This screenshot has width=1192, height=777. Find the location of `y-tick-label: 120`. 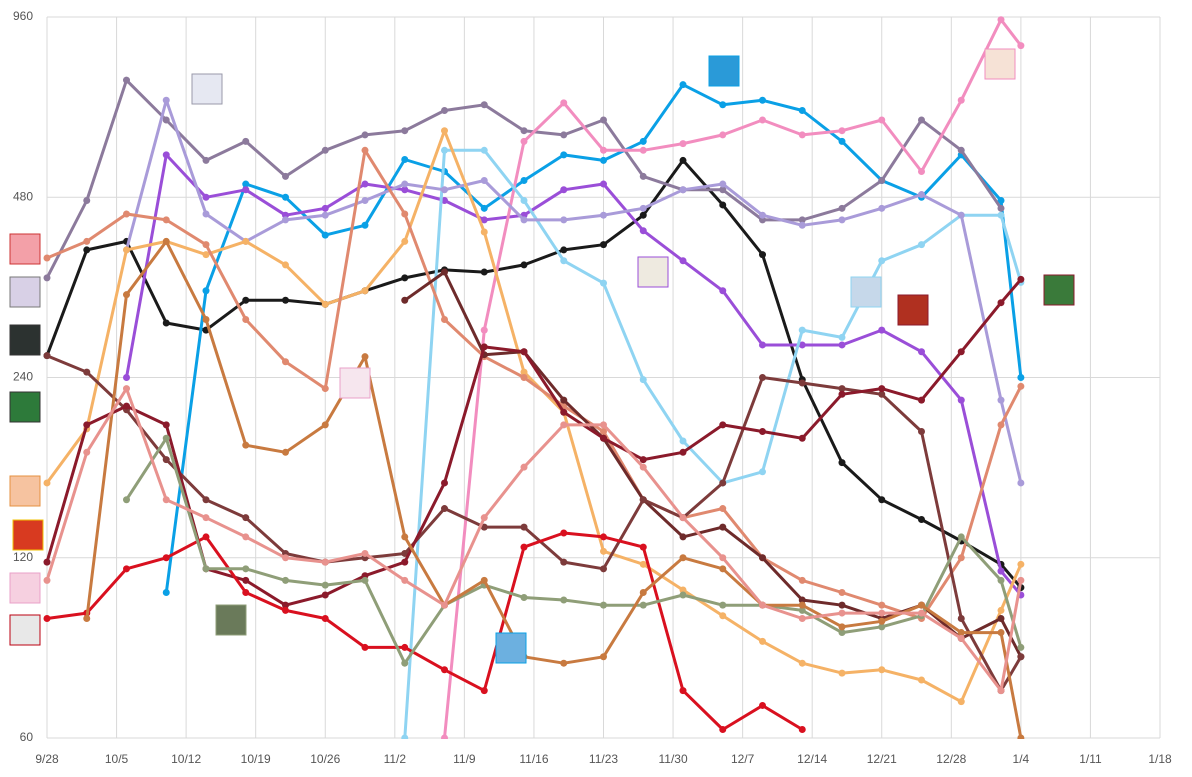

y-tick-label: 120 is located at coordinates (23, 557).